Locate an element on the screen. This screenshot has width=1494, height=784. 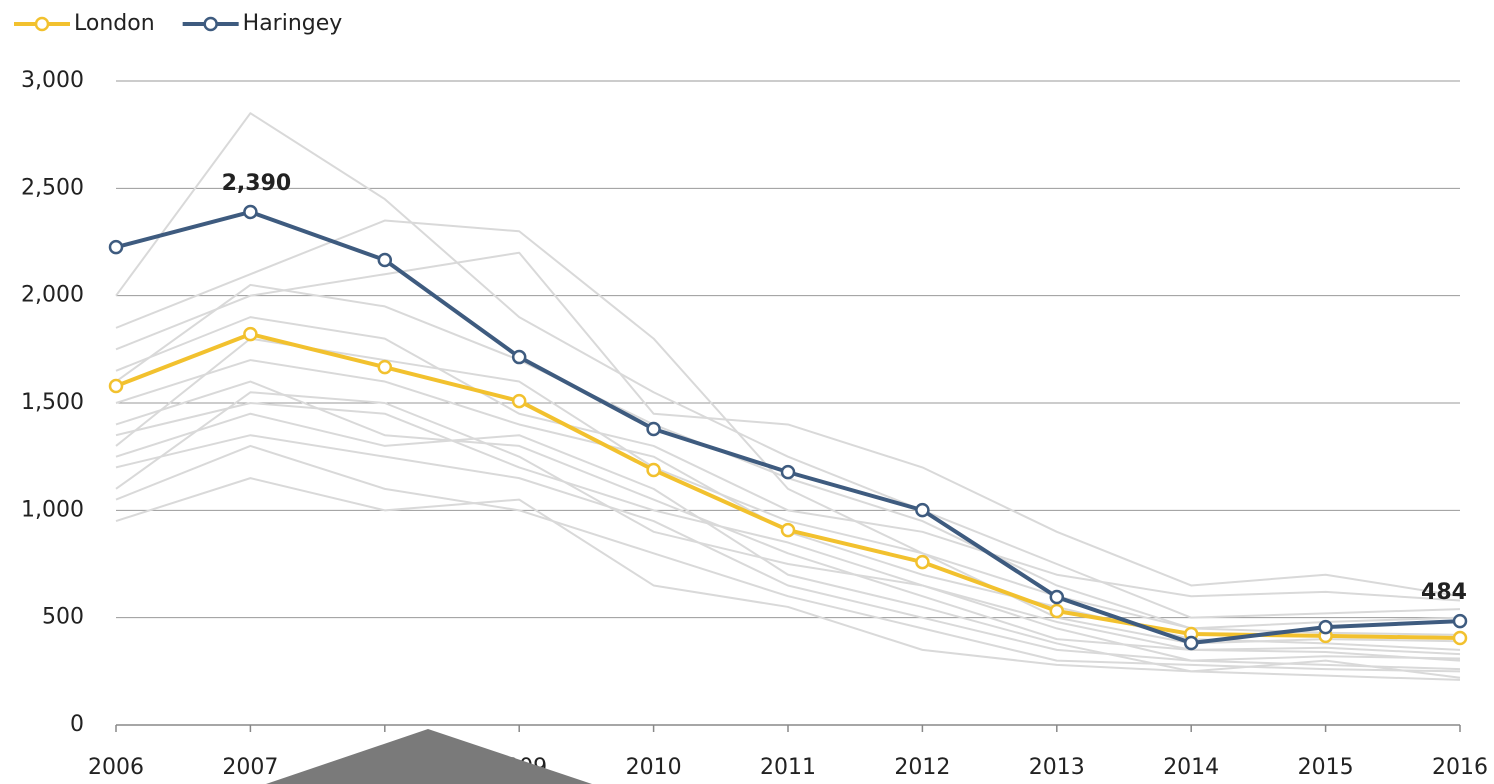
x-tick-label: 2016 is located at coordinates (1460, 767).